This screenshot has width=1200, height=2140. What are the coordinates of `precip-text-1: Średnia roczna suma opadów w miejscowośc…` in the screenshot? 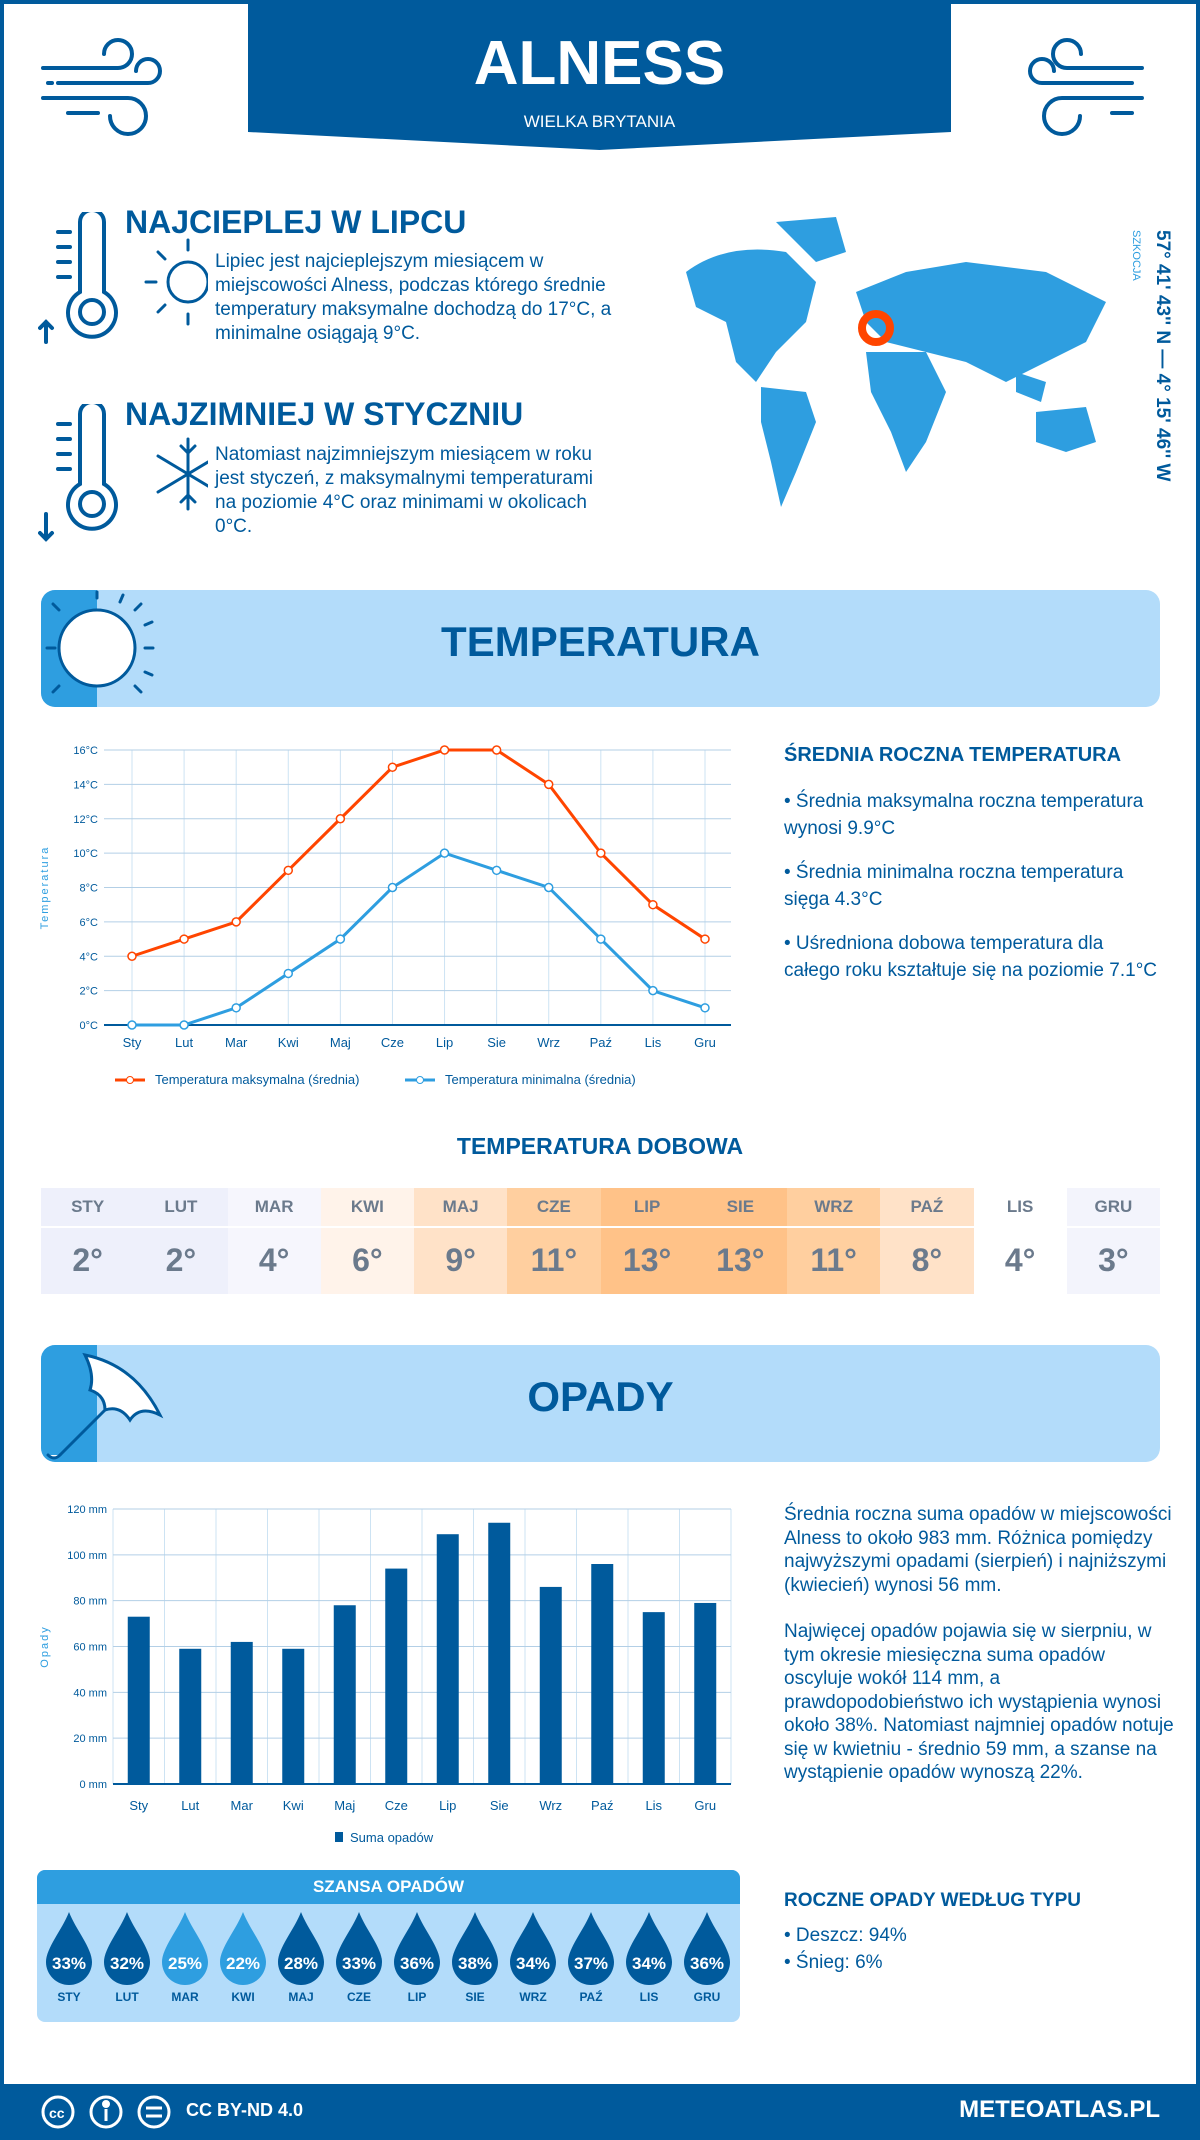 It's located at (978, 1550).